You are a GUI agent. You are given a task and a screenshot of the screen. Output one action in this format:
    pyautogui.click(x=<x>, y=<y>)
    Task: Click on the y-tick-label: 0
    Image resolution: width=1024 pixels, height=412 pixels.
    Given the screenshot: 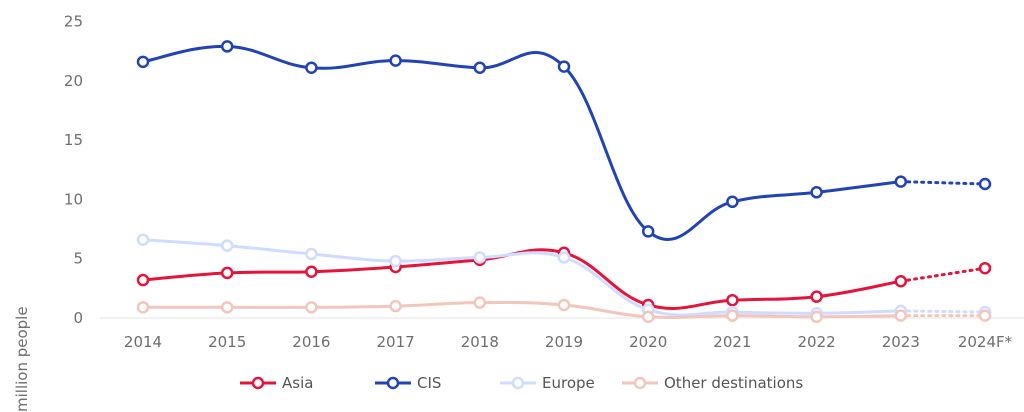 What is the action you would take?
    pyautogui.click(x=78, y=318)
    